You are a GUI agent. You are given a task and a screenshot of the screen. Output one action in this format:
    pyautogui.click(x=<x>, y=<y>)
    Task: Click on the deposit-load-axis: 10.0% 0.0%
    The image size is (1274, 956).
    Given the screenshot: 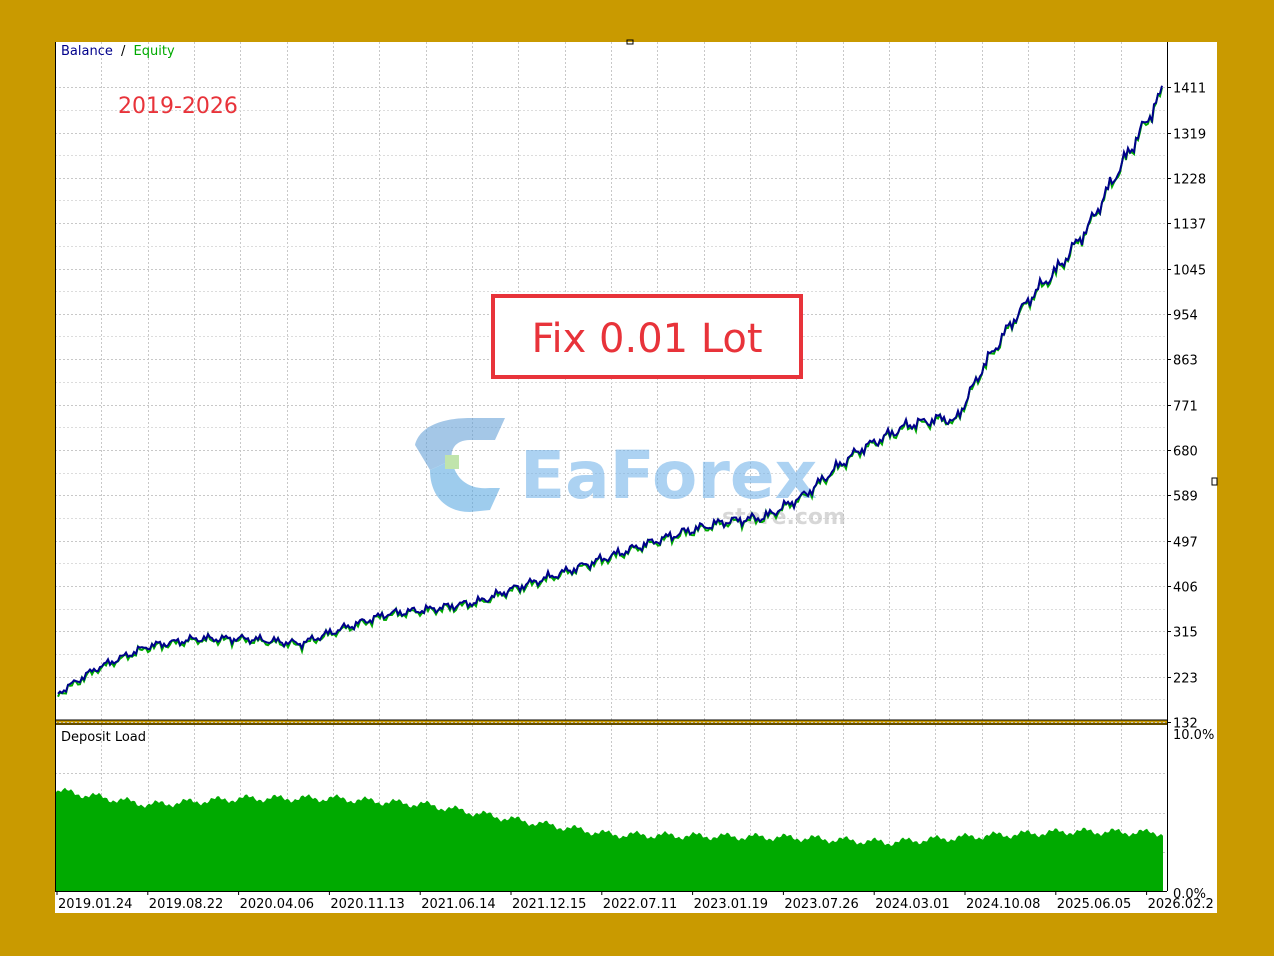 What is the action you would take?
    pyautogui.click(x=1193, y=815)
    